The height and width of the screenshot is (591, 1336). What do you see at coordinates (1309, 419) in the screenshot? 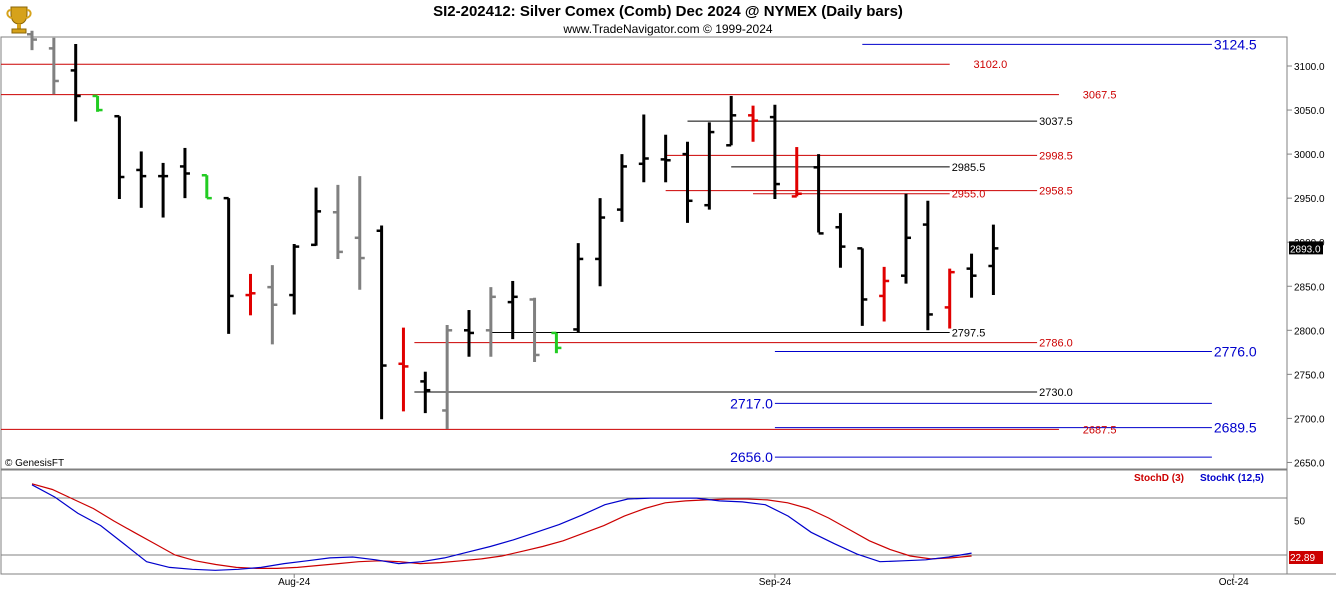
I see `price-tick-label: 2700.0` at bounding box center [1309, 419].